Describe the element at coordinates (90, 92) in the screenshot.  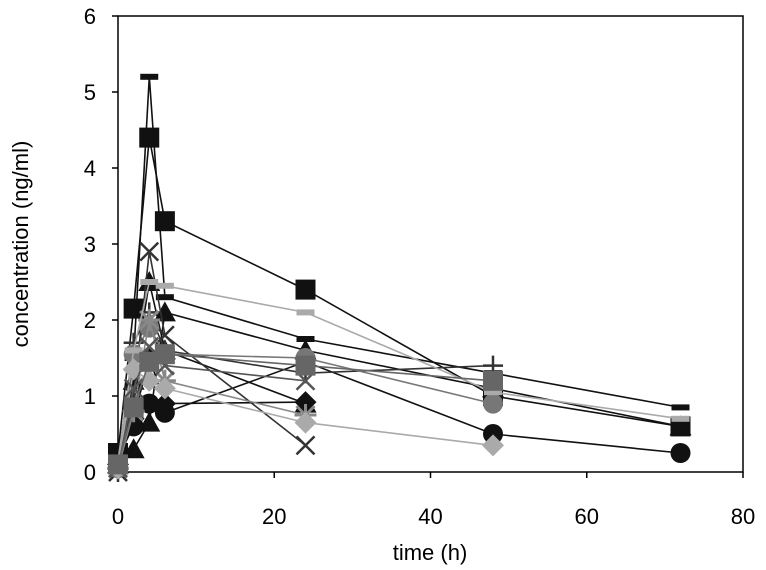
I see `y-tick-label: 5` at that location.